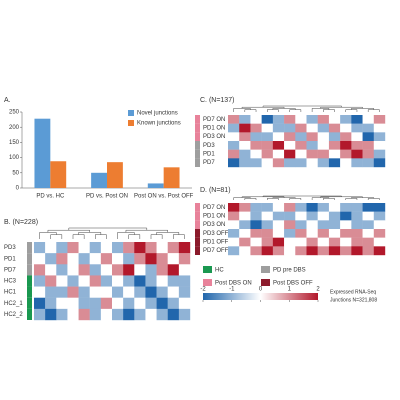  Describe the element at coordinates (10, 270) in the screenshot. I see `row-label: PD7` at that location.